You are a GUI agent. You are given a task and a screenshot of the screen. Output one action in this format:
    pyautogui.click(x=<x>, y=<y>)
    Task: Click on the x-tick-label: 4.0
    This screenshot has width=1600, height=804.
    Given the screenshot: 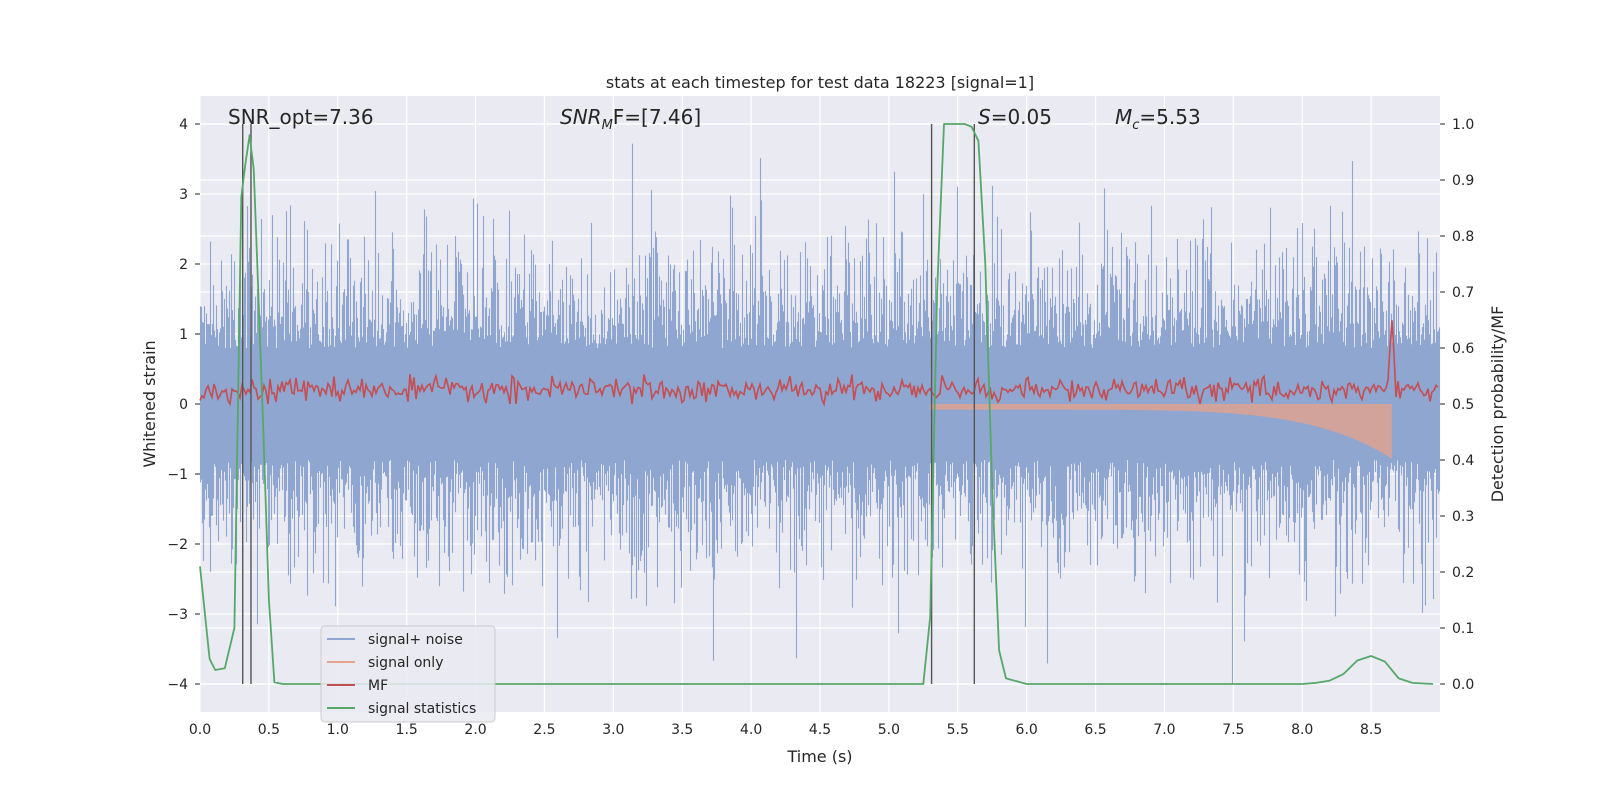 What is the action you would take?
    pyautogui.click(x=751, y=730)
    